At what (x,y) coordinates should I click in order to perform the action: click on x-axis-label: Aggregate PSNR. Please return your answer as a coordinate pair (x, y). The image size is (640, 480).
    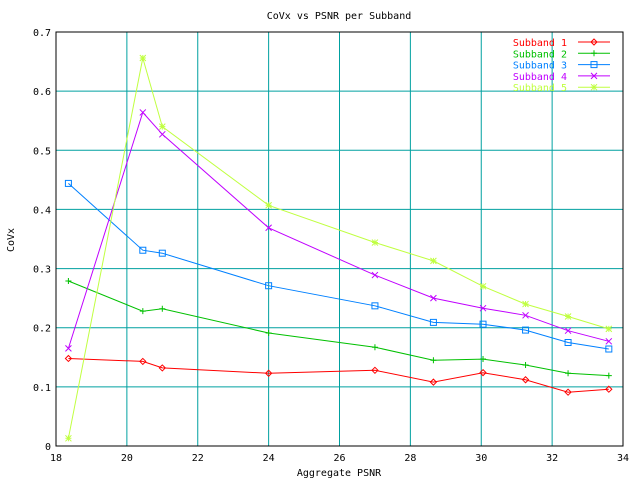
    Looking at the image, I should click on (339, 473).